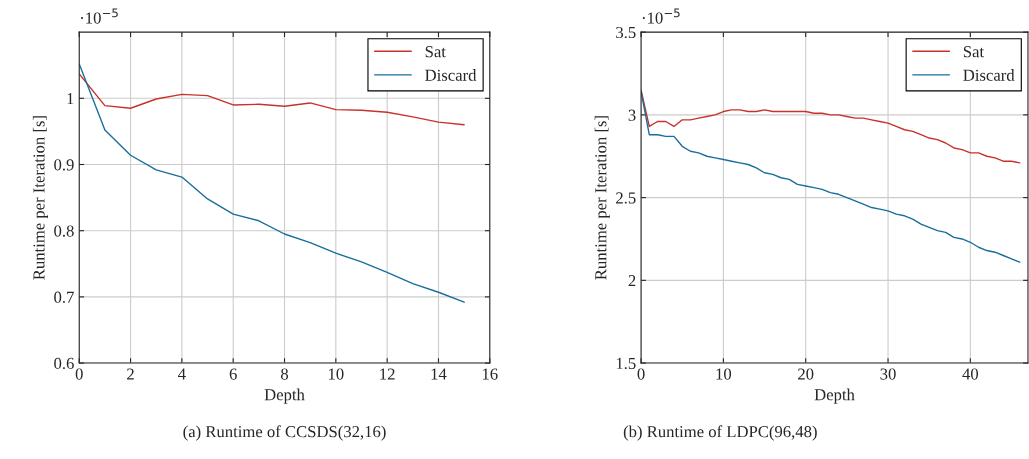  Describe the element at coordinates (284, 374) in the screenshot. I see `x-tick-label: 8` at that location.